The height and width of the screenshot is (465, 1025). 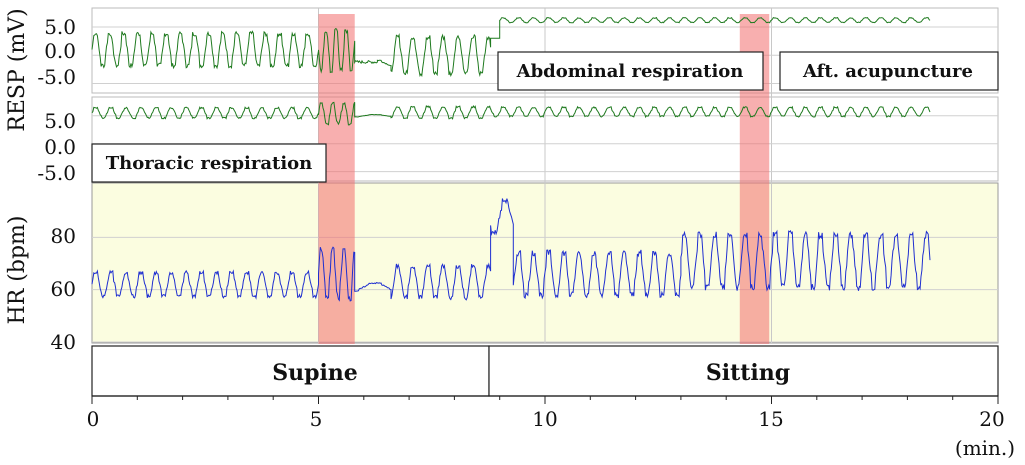 I want to click on thoracic-annotation-box, so click(x=209, y=163).